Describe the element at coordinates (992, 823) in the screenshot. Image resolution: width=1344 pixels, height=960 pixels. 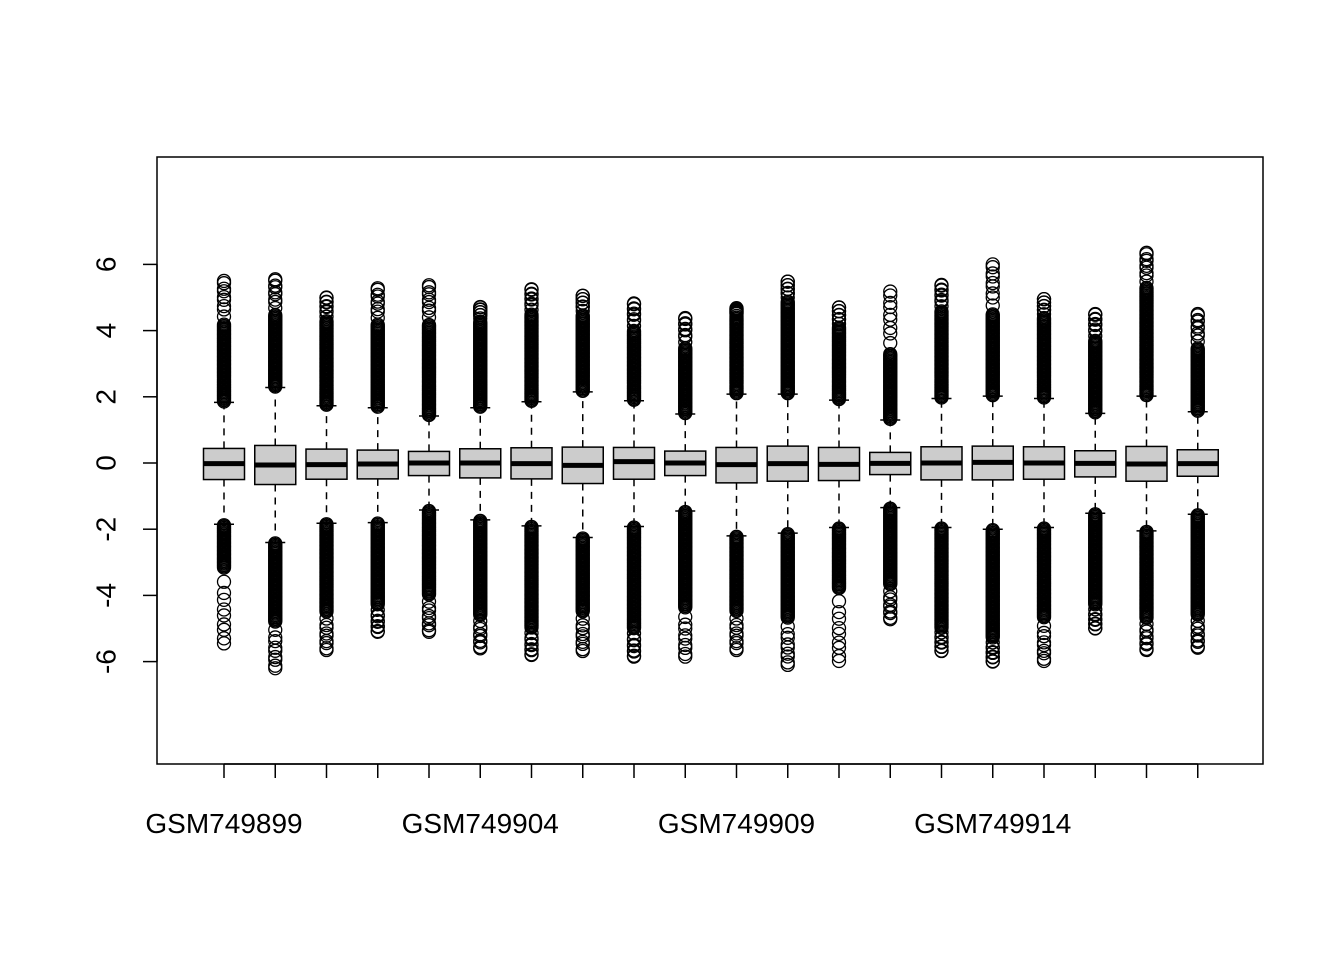
I see `x-tick-label: GSM749914` at that location.